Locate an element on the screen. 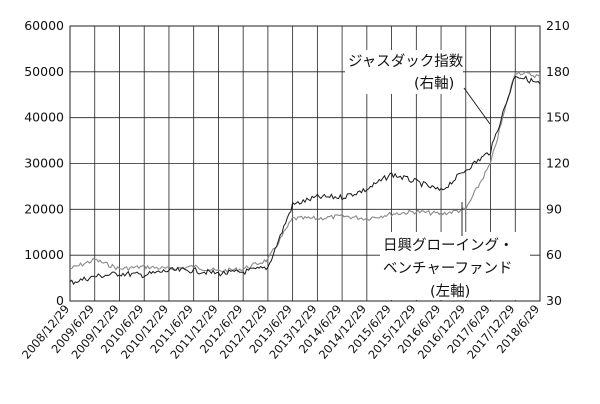 The height and width of the screenshot is (404, 600). y-left-tick-label: 10000 is located at coordinates (44, 254).